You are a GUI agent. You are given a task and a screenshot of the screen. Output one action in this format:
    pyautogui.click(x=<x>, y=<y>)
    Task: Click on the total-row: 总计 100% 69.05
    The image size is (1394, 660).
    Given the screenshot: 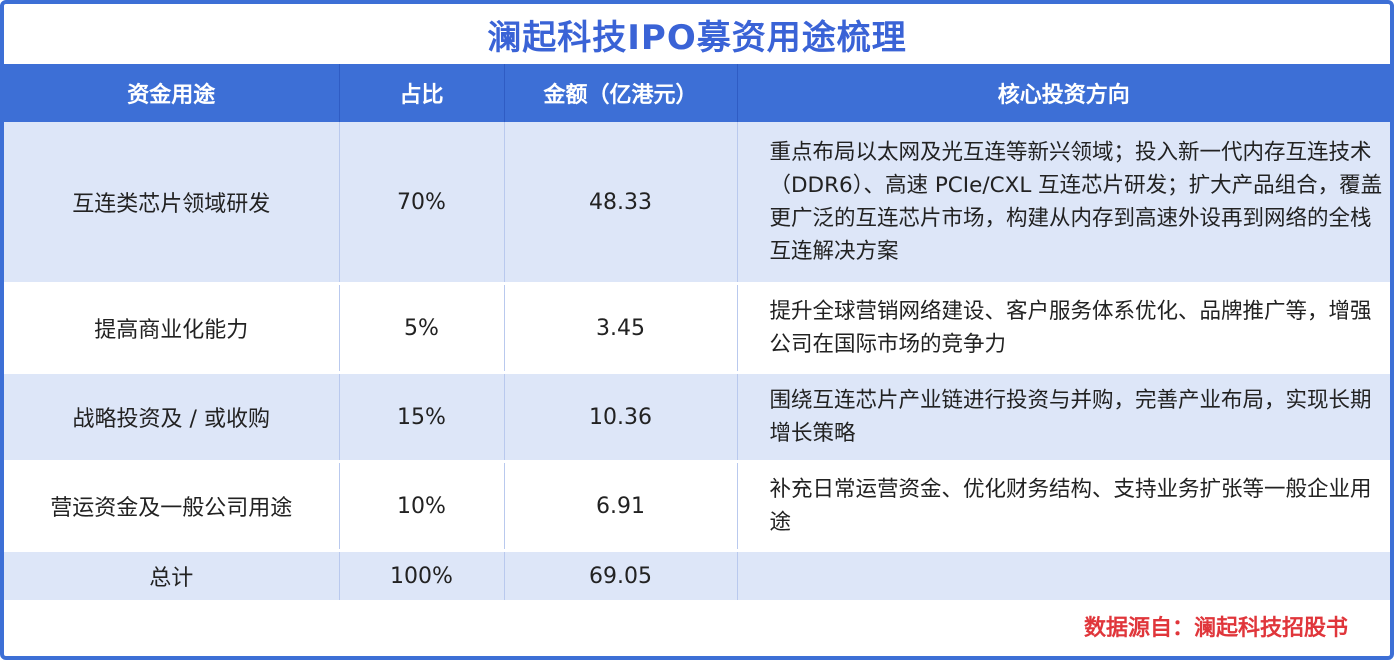 What is the action you would take?
    pyautogui.click(x=697, y=576)
    